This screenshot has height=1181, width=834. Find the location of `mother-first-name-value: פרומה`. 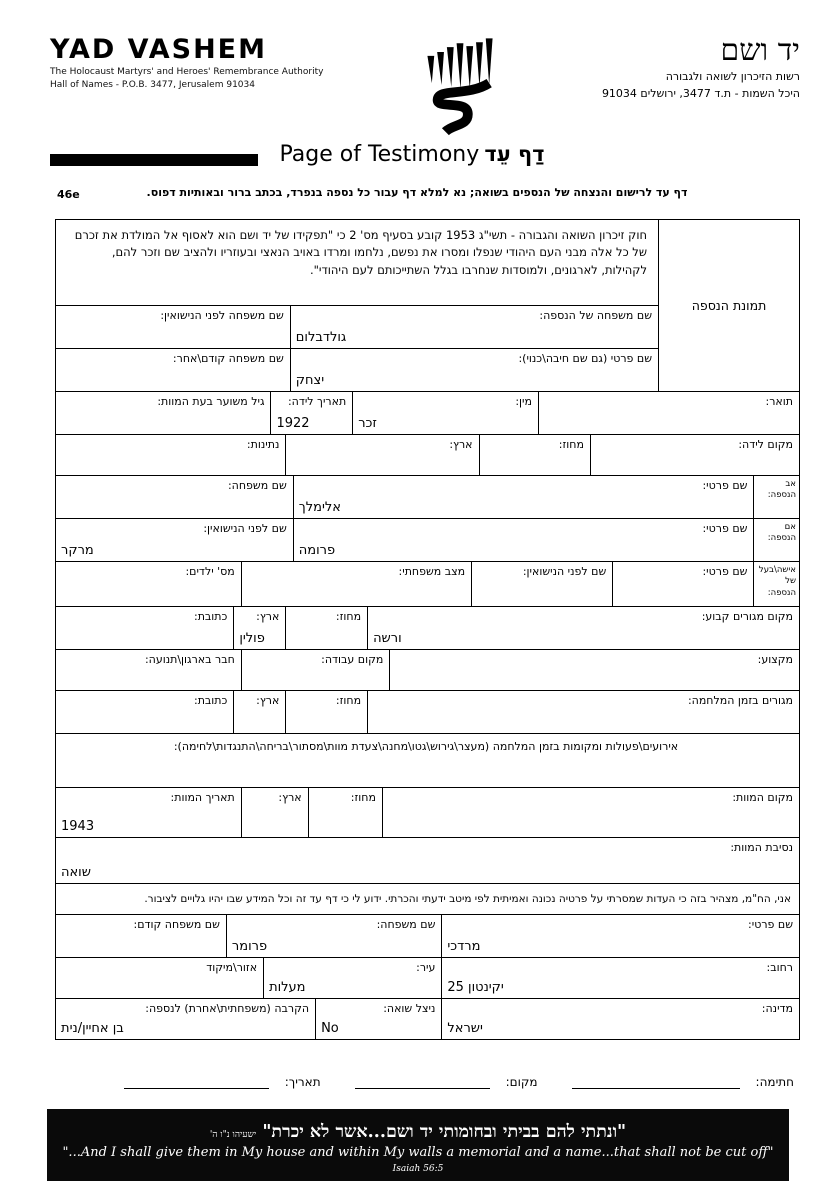

mother-first-name-value: פרומה is located at coordinates (317, 550).